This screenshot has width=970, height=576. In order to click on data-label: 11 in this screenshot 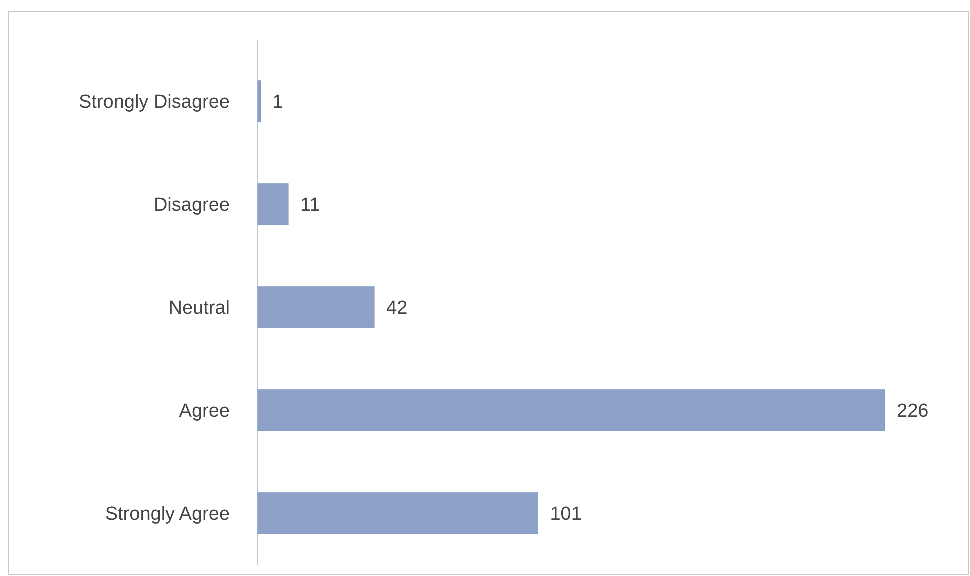, I will do `click(310, 205)`.